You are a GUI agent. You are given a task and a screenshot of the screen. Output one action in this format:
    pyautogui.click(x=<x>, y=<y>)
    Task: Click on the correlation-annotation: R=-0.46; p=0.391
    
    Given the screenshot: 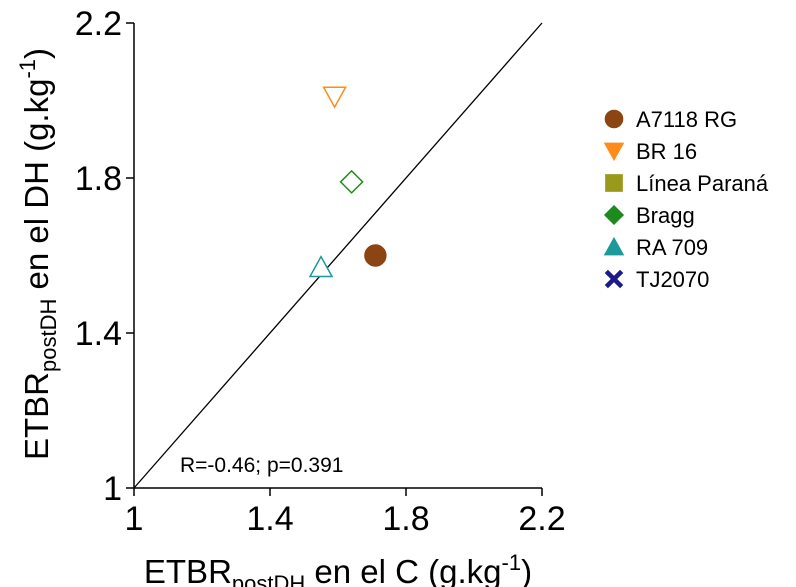 What is the action you would take?
    pyautogui.click(x=261, y=465)
    